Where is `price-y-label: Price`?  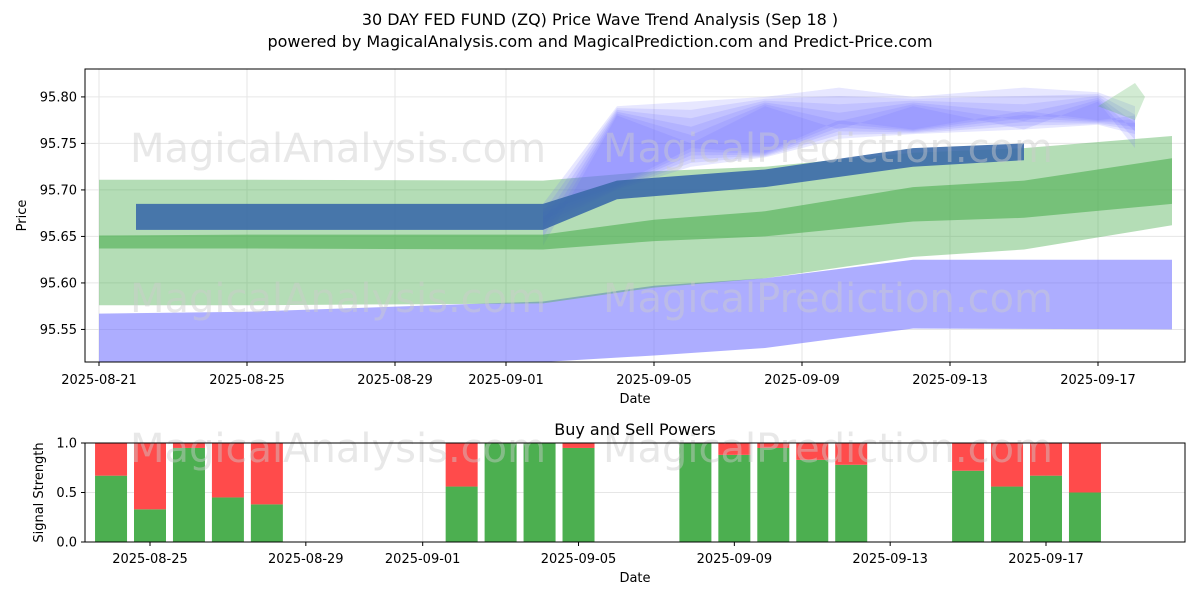 price-y-label: Price is located at coordinates (22, 216).